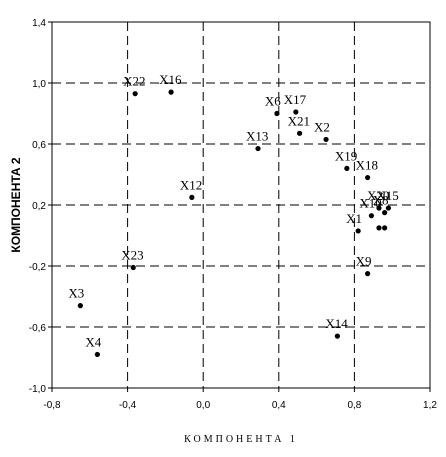 The height and width of the screenshot is (457, 446). I want to click on x-tick-label: 0,4, so click(279, 405).